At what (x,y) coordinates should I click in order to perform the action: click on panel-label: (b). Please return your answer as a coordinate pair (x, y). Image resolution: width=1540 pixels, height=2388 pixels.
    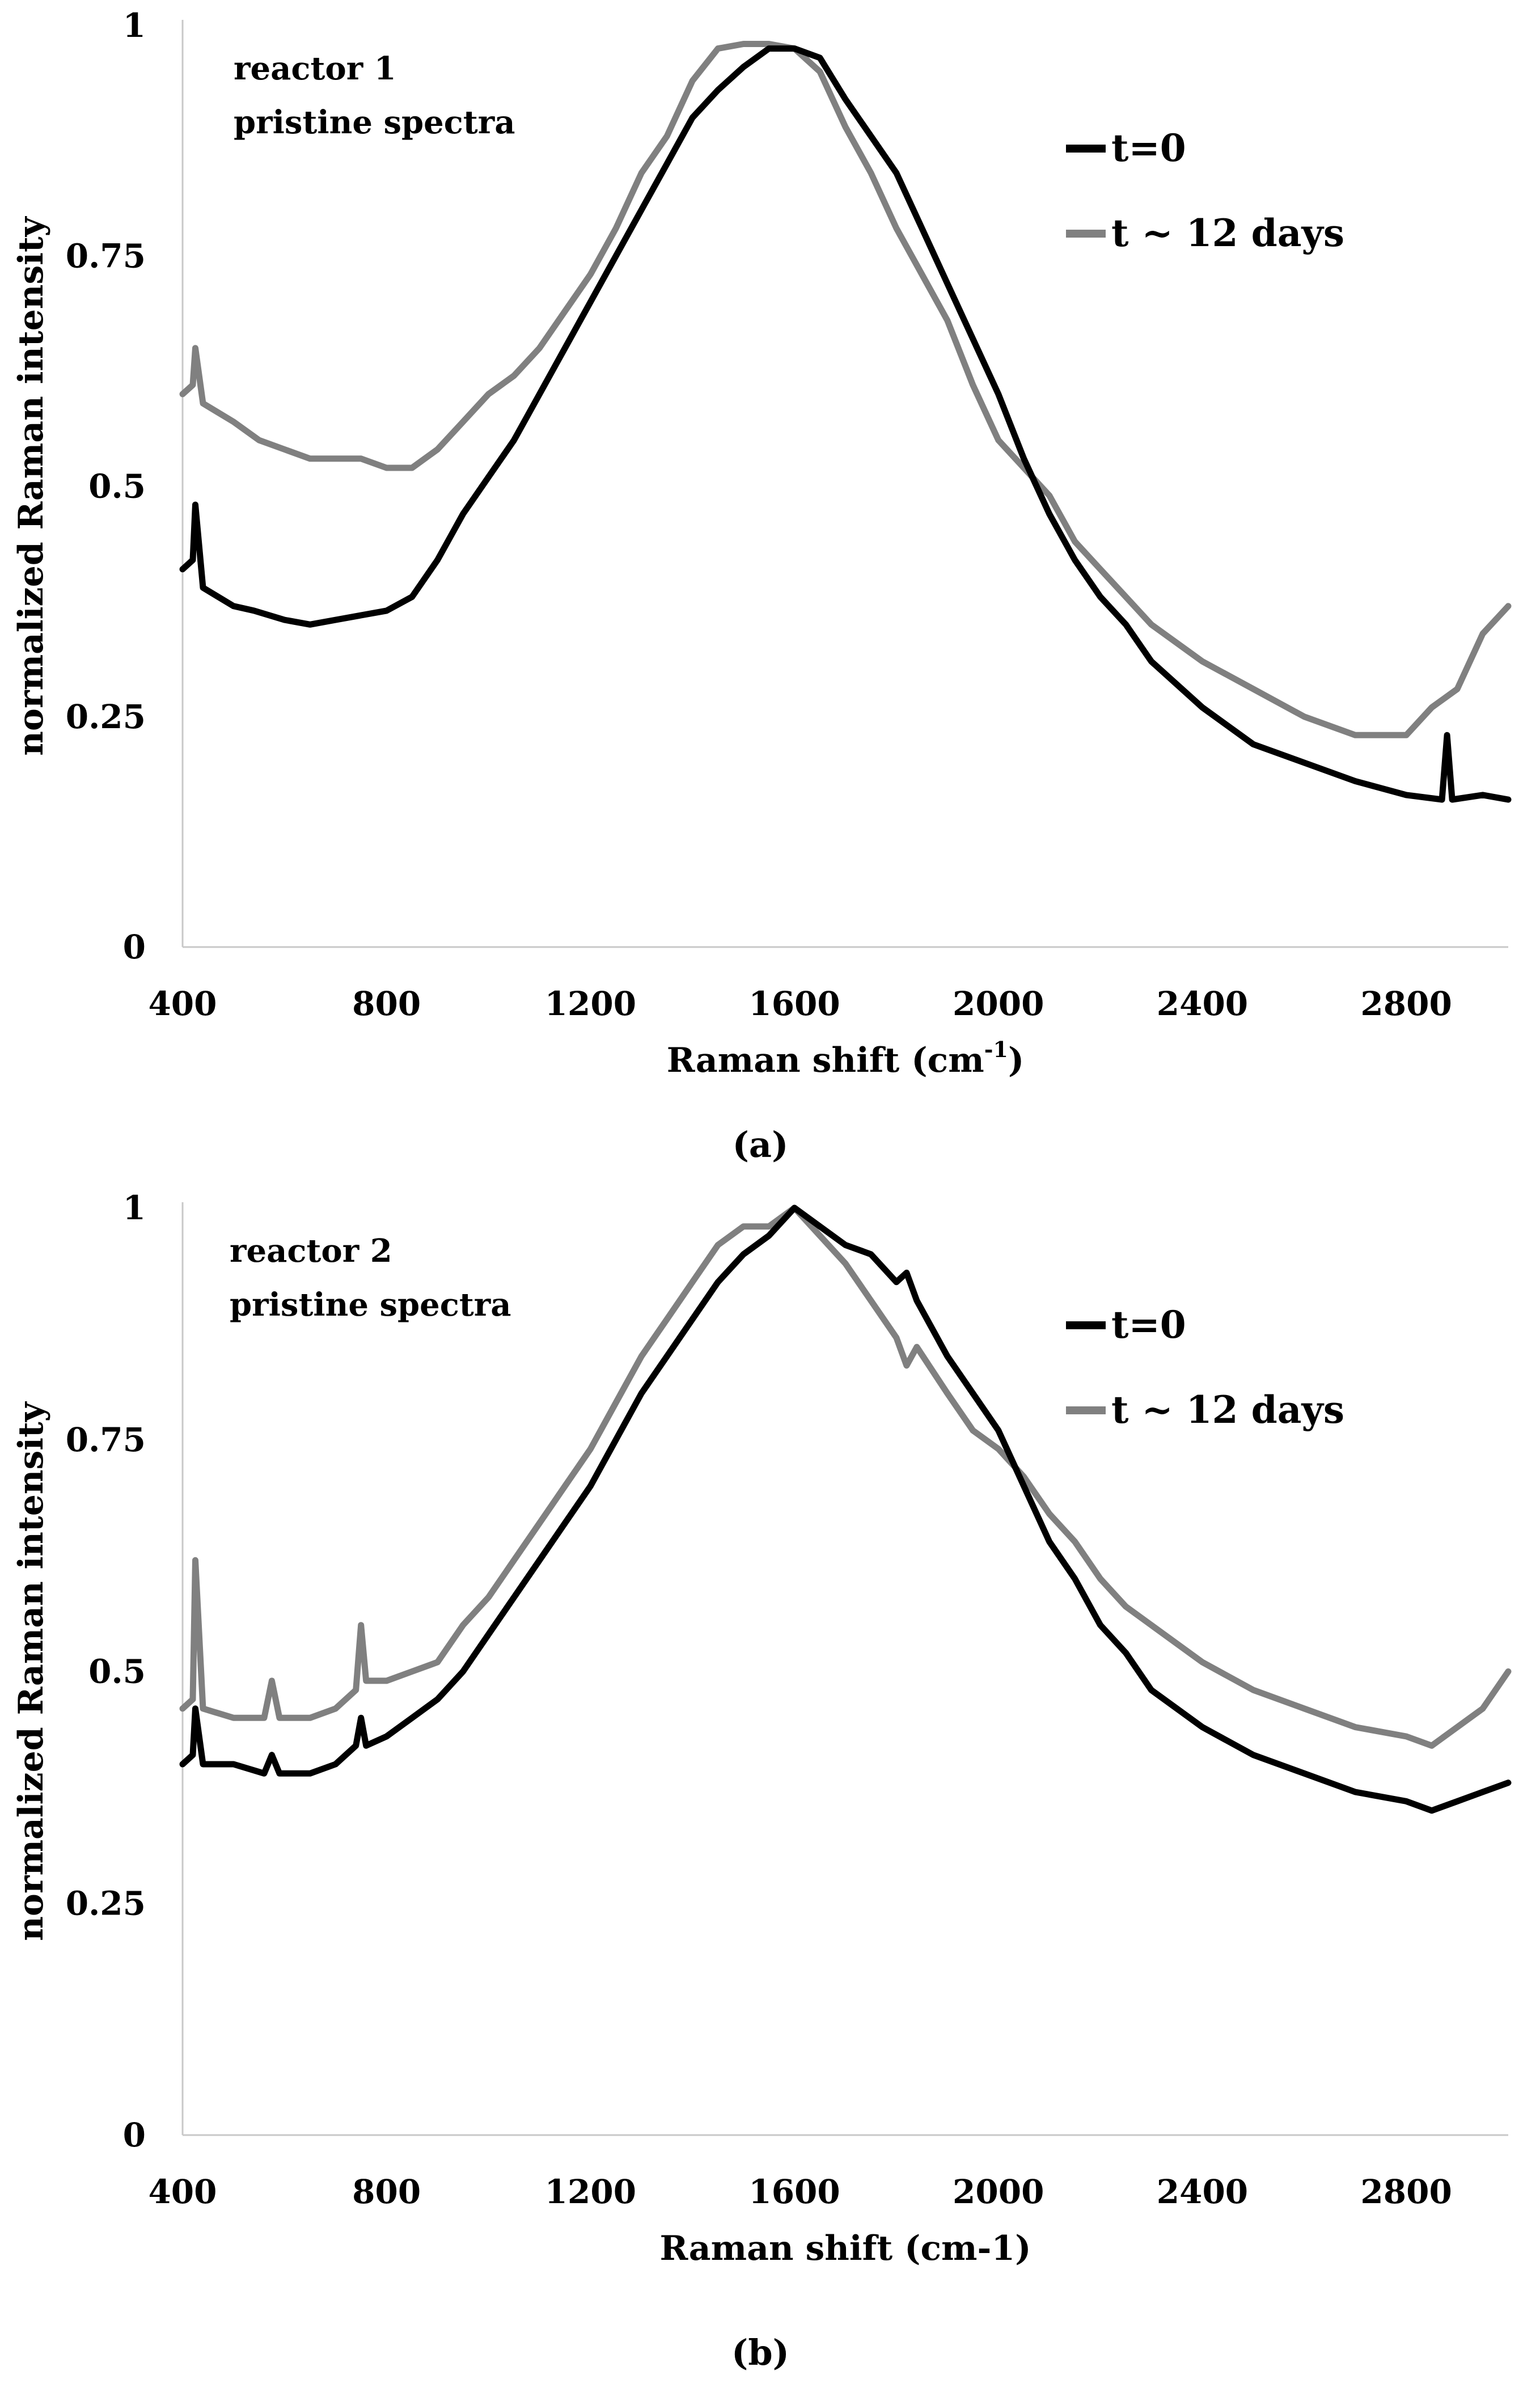
    Looking at the image, I should click on (760, 2352).